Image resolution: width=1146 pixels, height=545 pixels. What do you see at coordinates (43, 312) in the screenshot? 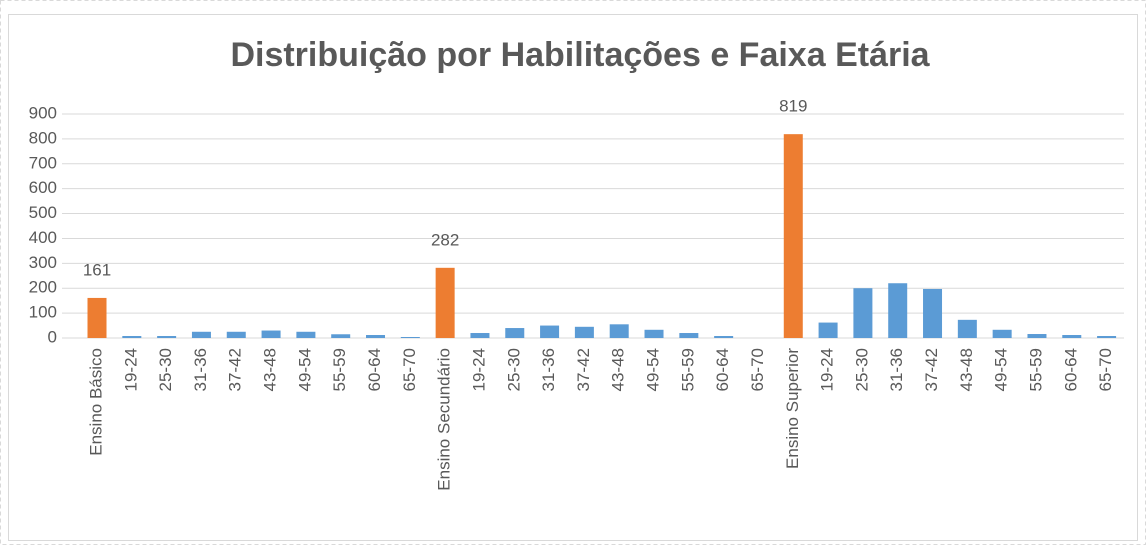
I see `y-tick-label: 100` at bounding box center [43, 312].